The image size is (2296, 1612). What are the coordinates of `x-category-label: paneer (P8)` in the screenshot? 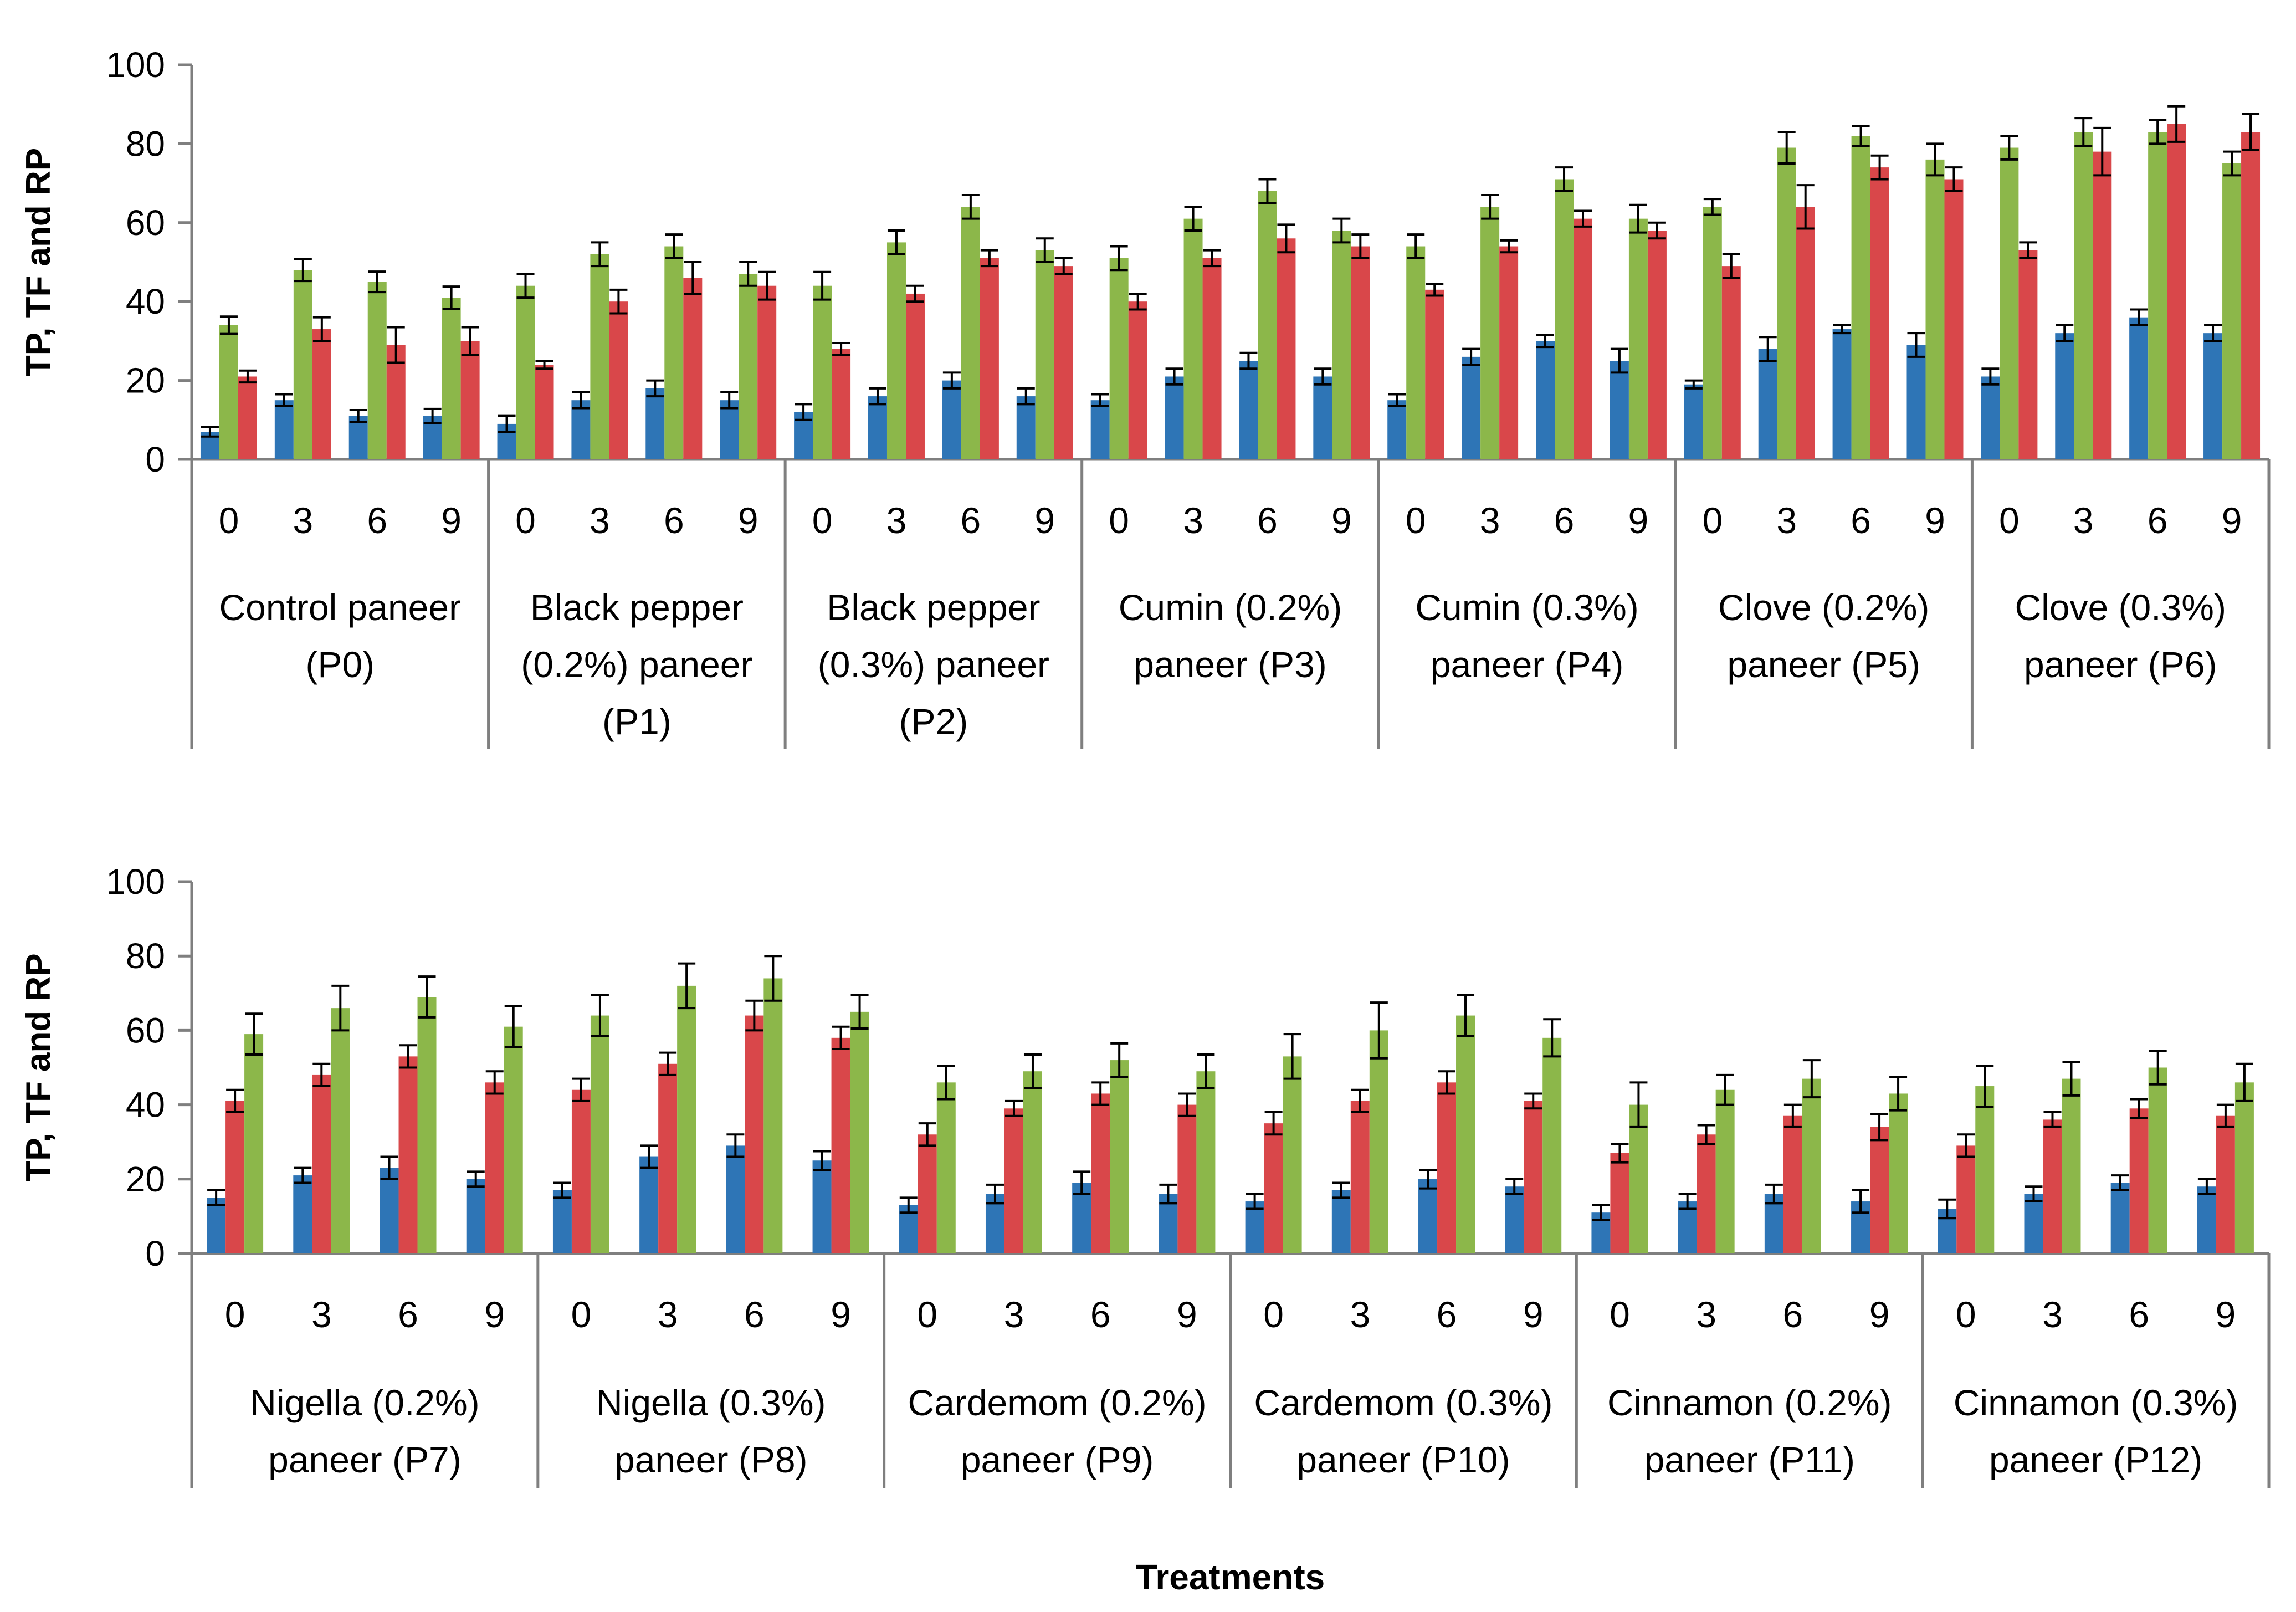 It's located at (711, 1459).